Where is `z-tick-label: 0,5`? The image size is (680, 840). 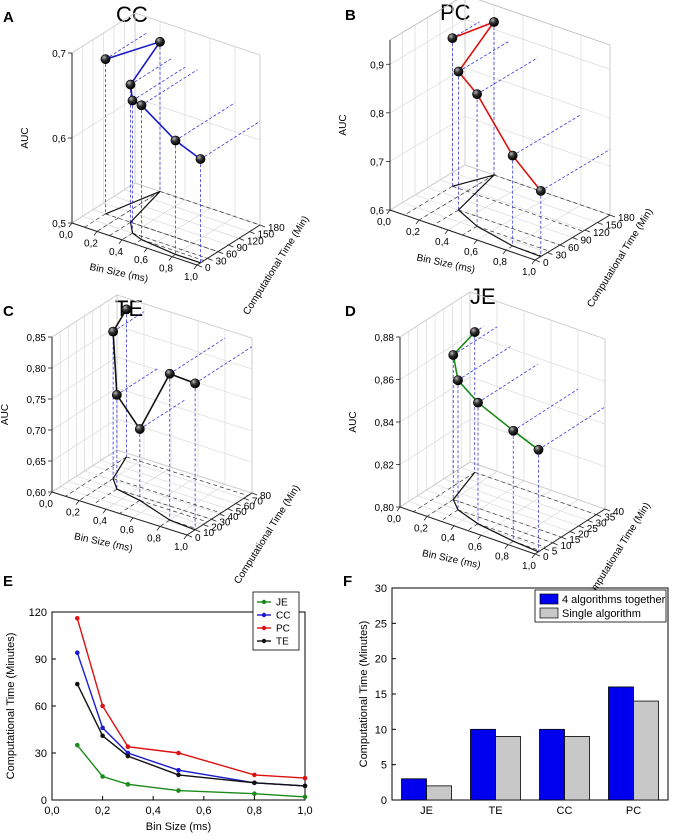 z-tick-label: 0,5 is located at coordinates (59, 224).